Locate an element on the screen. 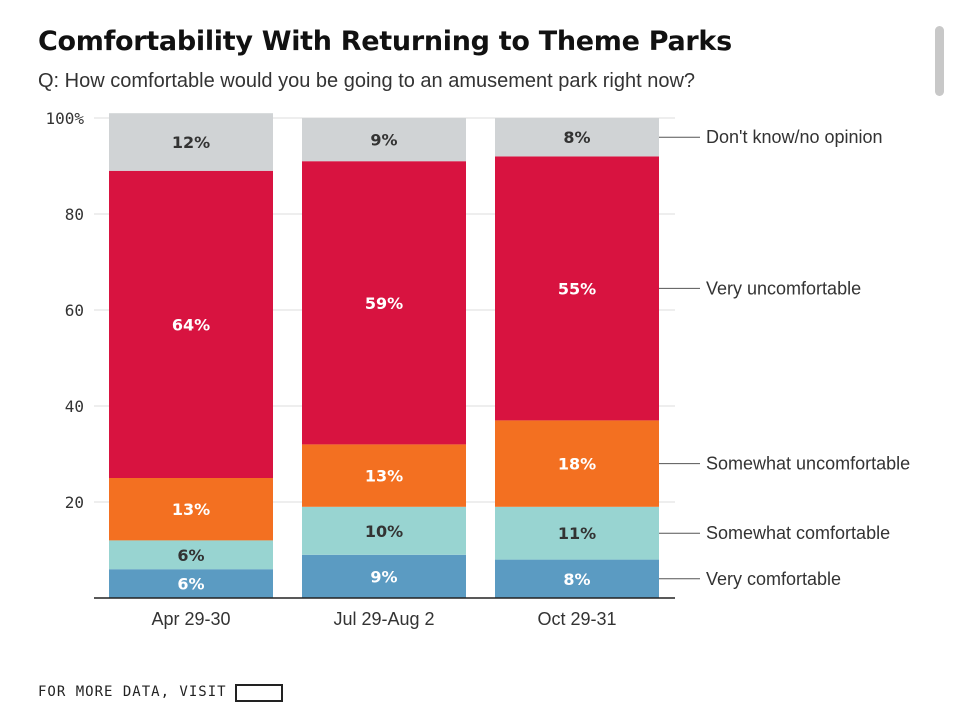 Image resolution: width=956 pixels, height=702 pixels. footer-text: FOR MORE DATA, VISIT is located at coordinates (132, 692).